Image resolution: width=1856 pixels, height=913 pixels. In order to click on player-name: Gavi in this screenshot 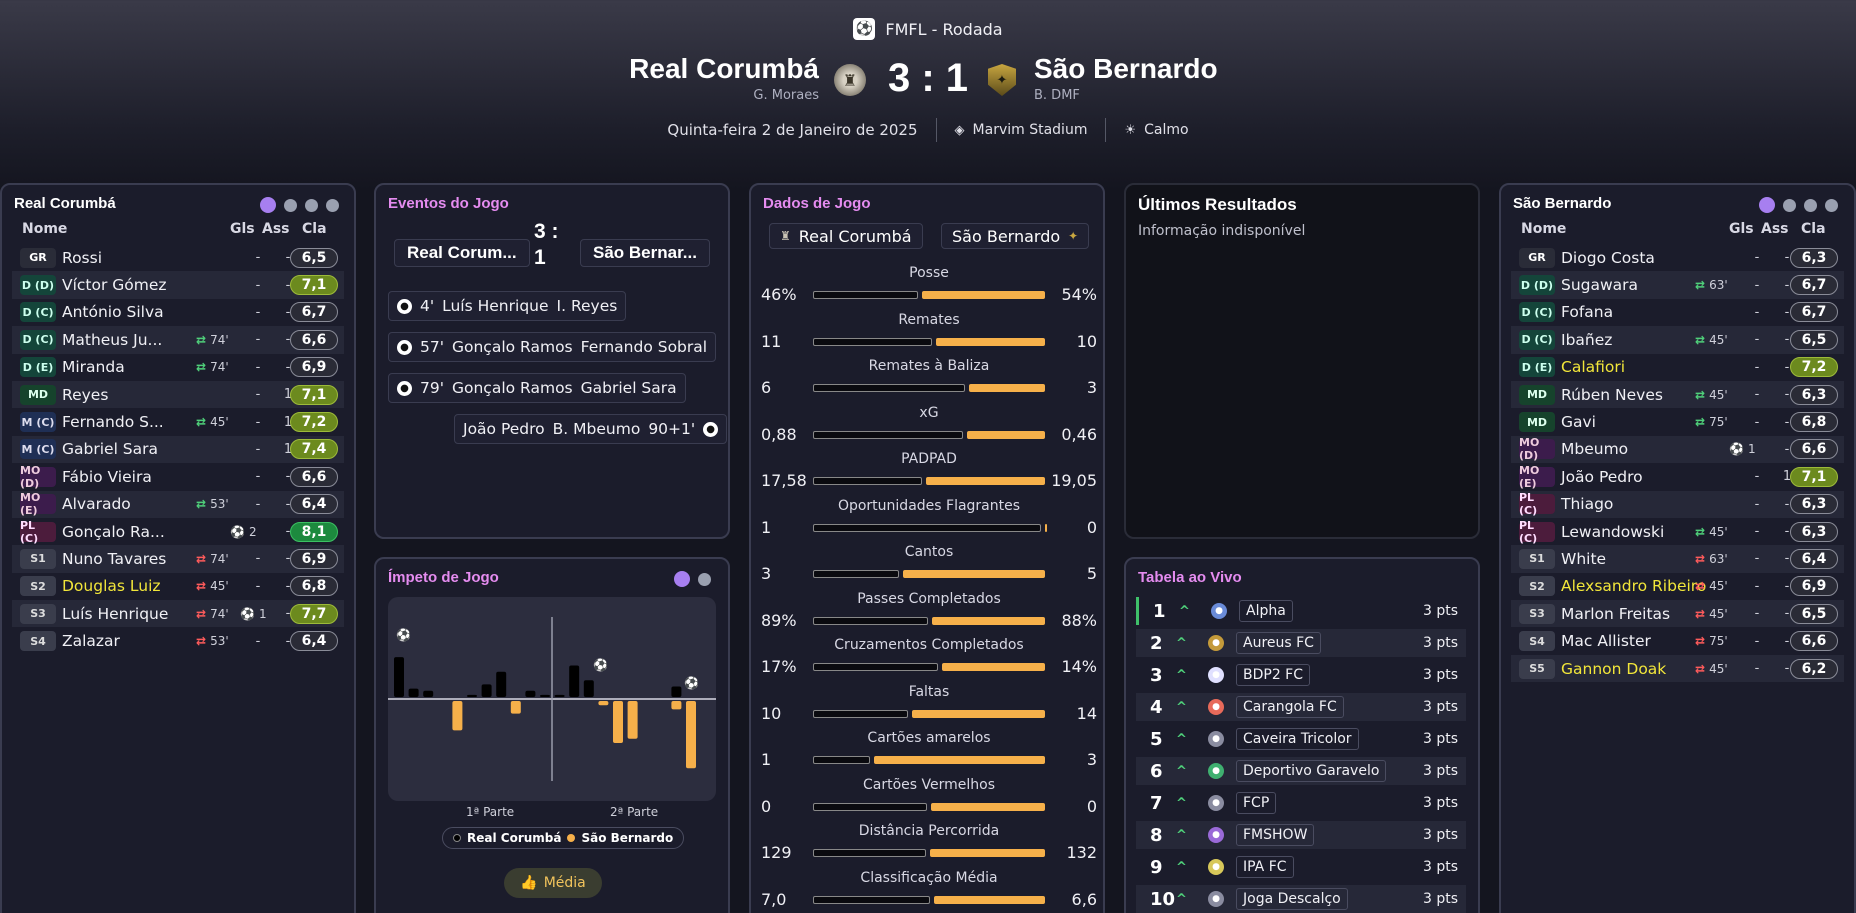, I will do `click(1578, 422)`.